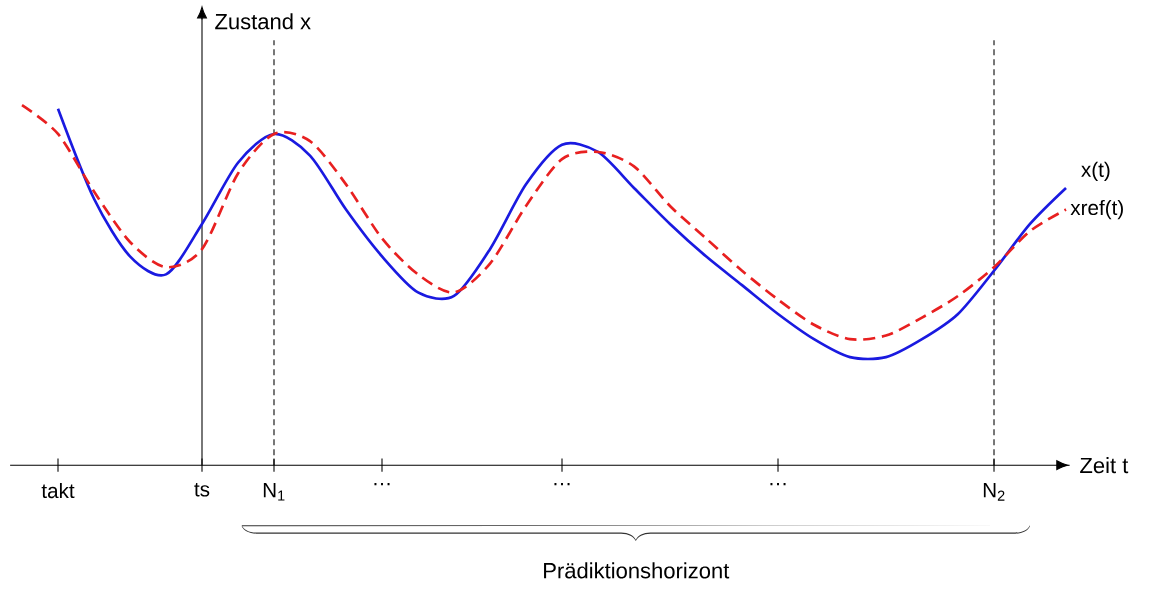 This screenshot has height=589, width=1159. I want to click on series-label: x(t), so click(1095, 171).